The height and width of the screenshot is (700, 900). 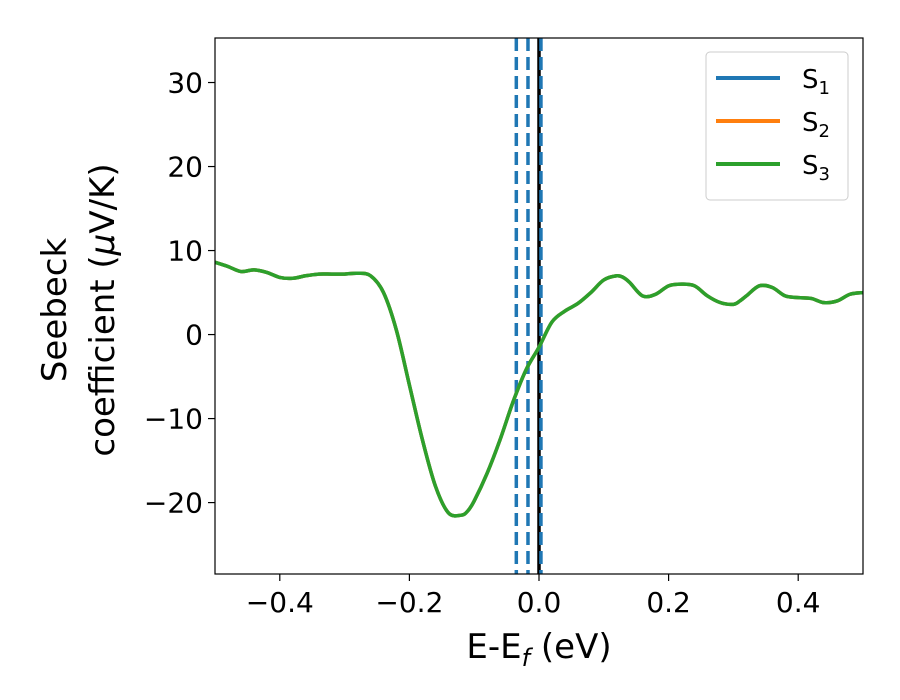 What do you see at coordinates (103, 309) in the screenshot?
I see `y-axis-label-line2: coefficient (μV/K)` at bounding box center [103, 309].